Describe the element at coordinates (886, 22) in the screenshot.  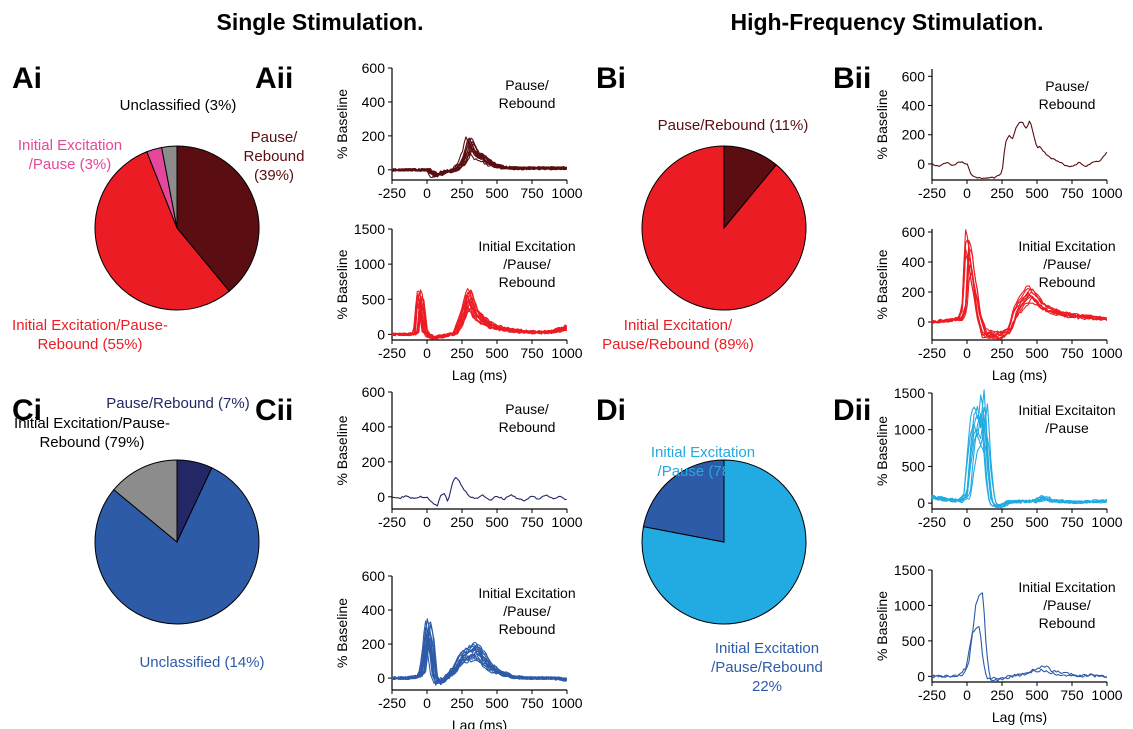
I see `header-high-frequency-stimulation: High-Frequency Stimulation.` at that location.